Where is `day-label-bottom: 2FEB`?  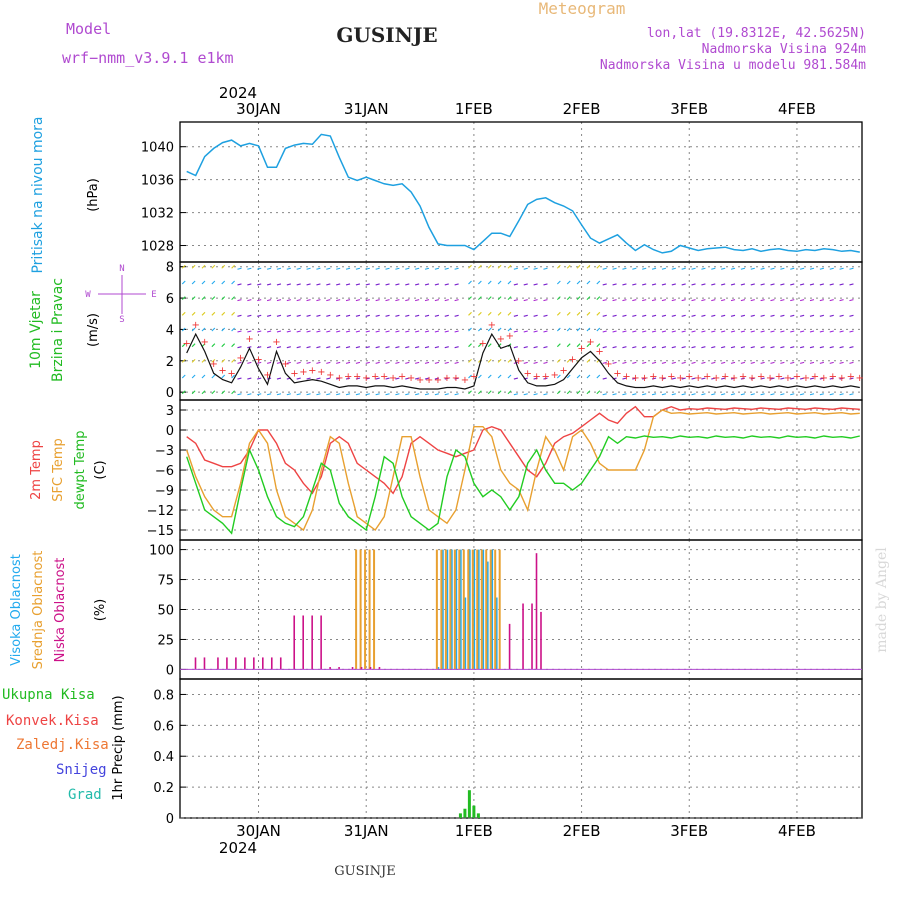
day-label-bottom: 2FEB is located at coordinates (582, 831).